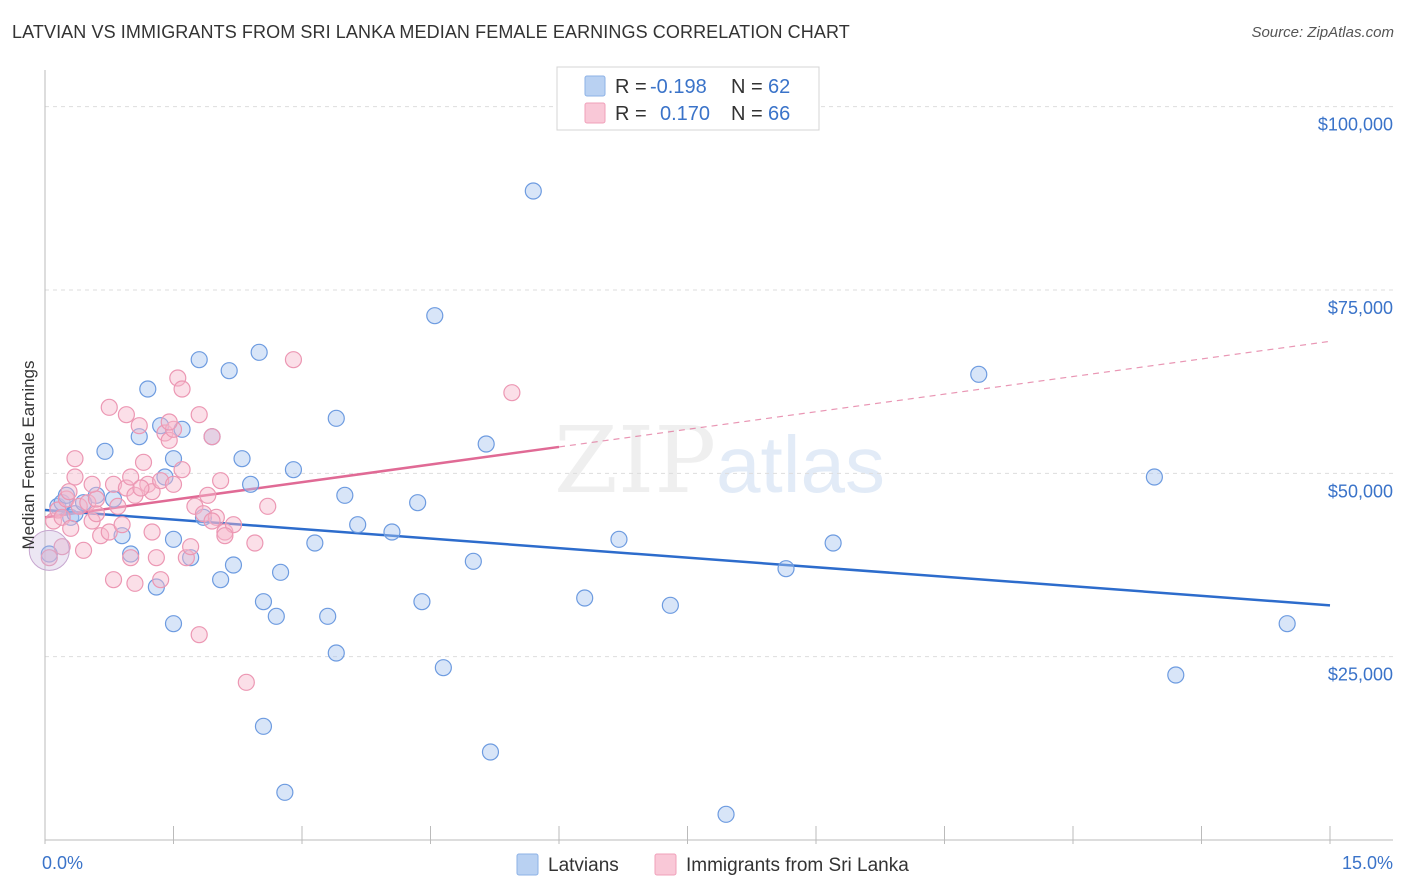 Image resolution: width=1406 pixels, height=892 pixels. What do you see at coordinates (1360, 675) in the screenshot?
I see `y-tick-label: $25,000` at bounding box center [1360, 675].